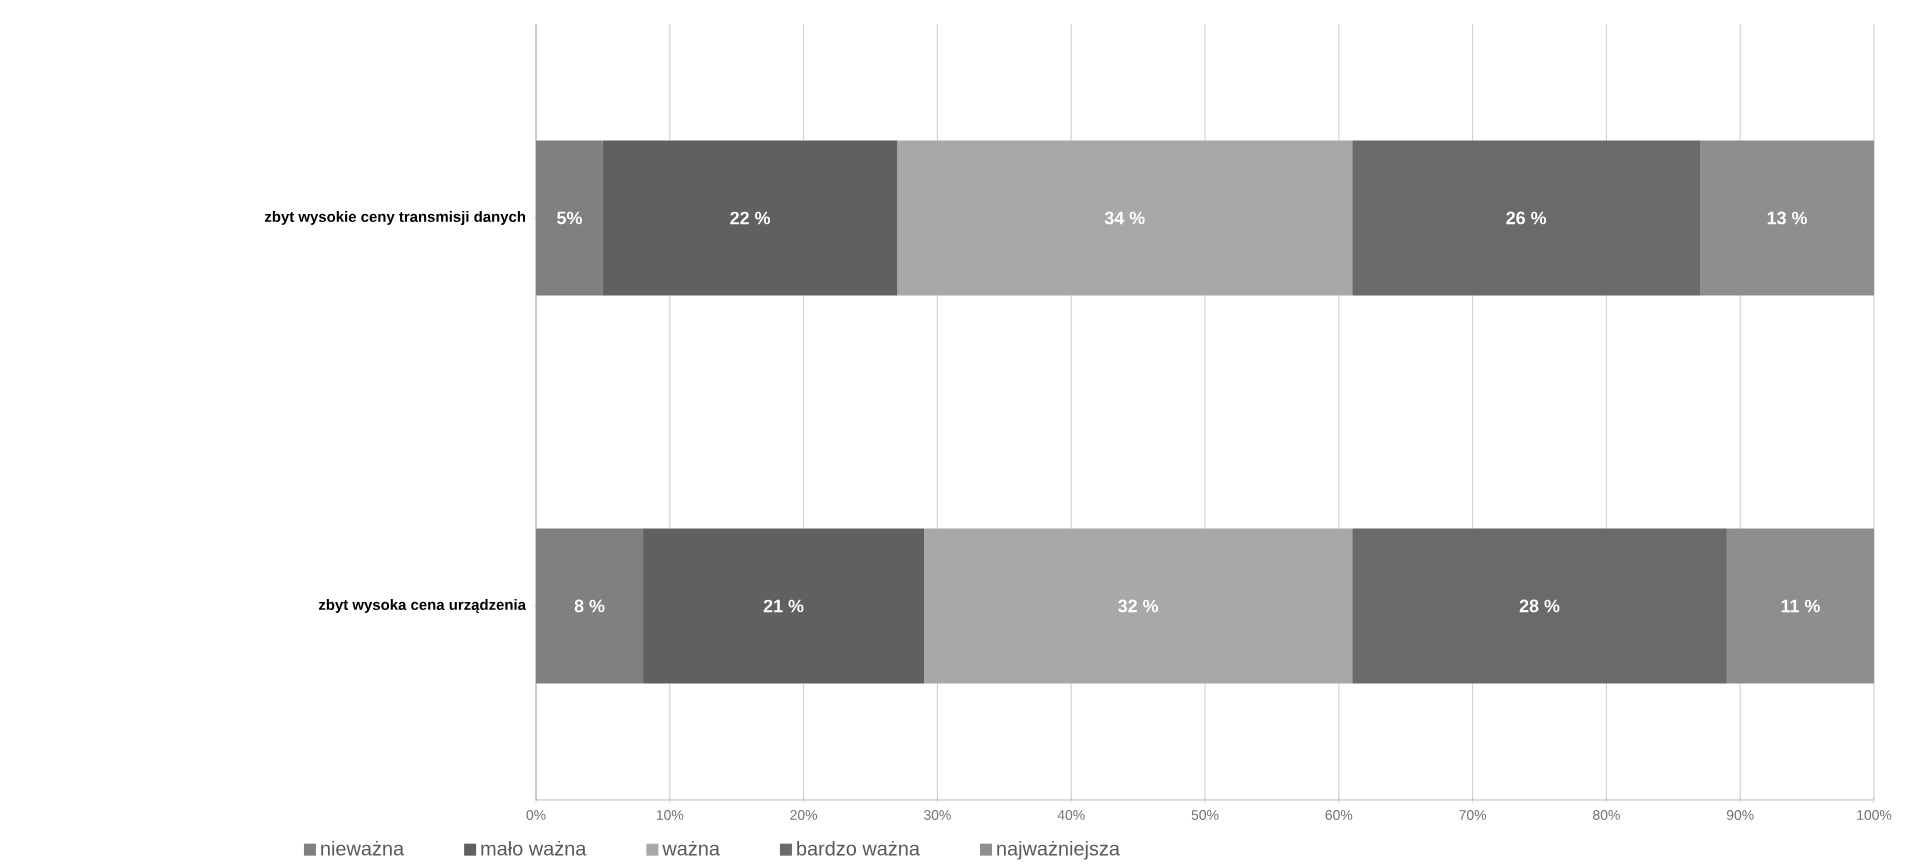 The image size is (1908, 866). I want to click on legend-label: najważniejsza, so click(1058, 850).